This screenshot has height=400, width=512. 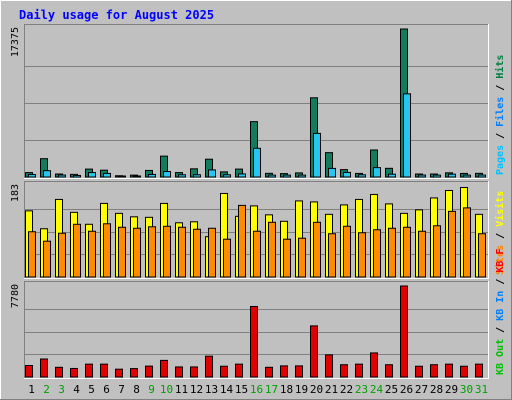 I want to click on legend-item: KB Out, so click(x=500, y=357).